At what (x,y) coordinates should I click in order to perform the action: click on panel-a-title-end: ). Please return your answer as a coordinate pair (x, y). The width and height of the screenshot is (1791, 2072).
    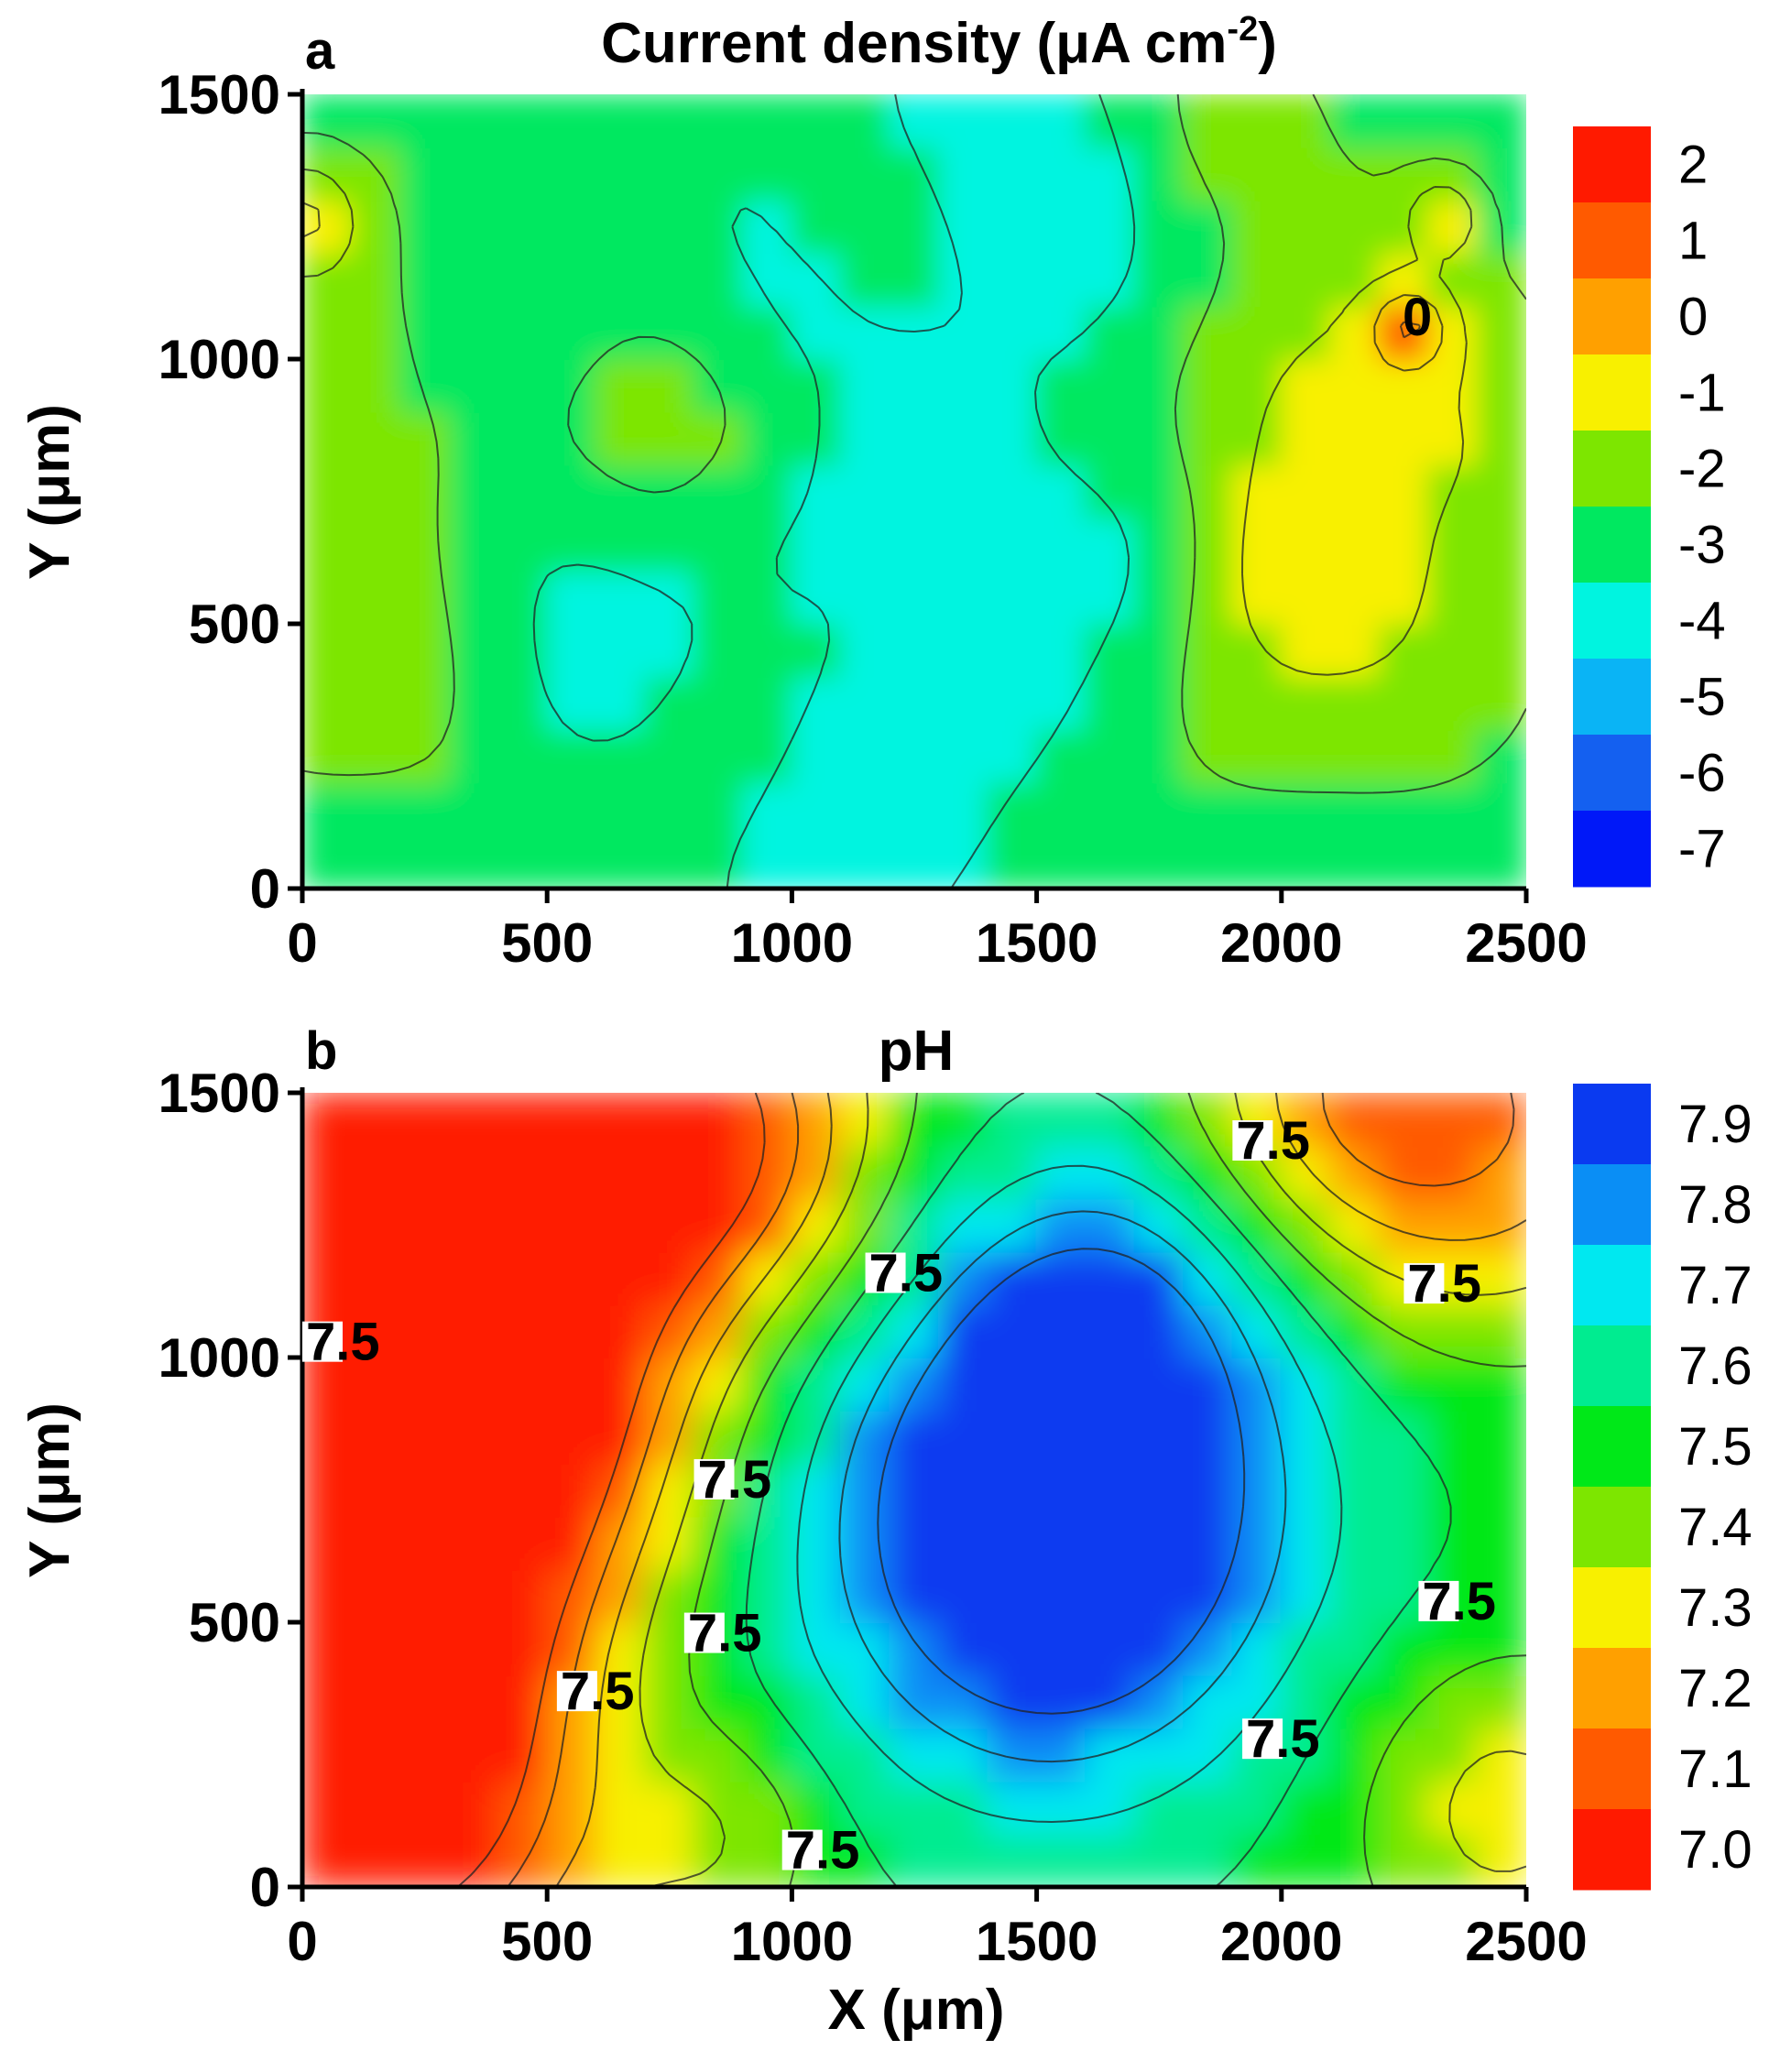
    Looking at the image, I should click on (1267, 44).